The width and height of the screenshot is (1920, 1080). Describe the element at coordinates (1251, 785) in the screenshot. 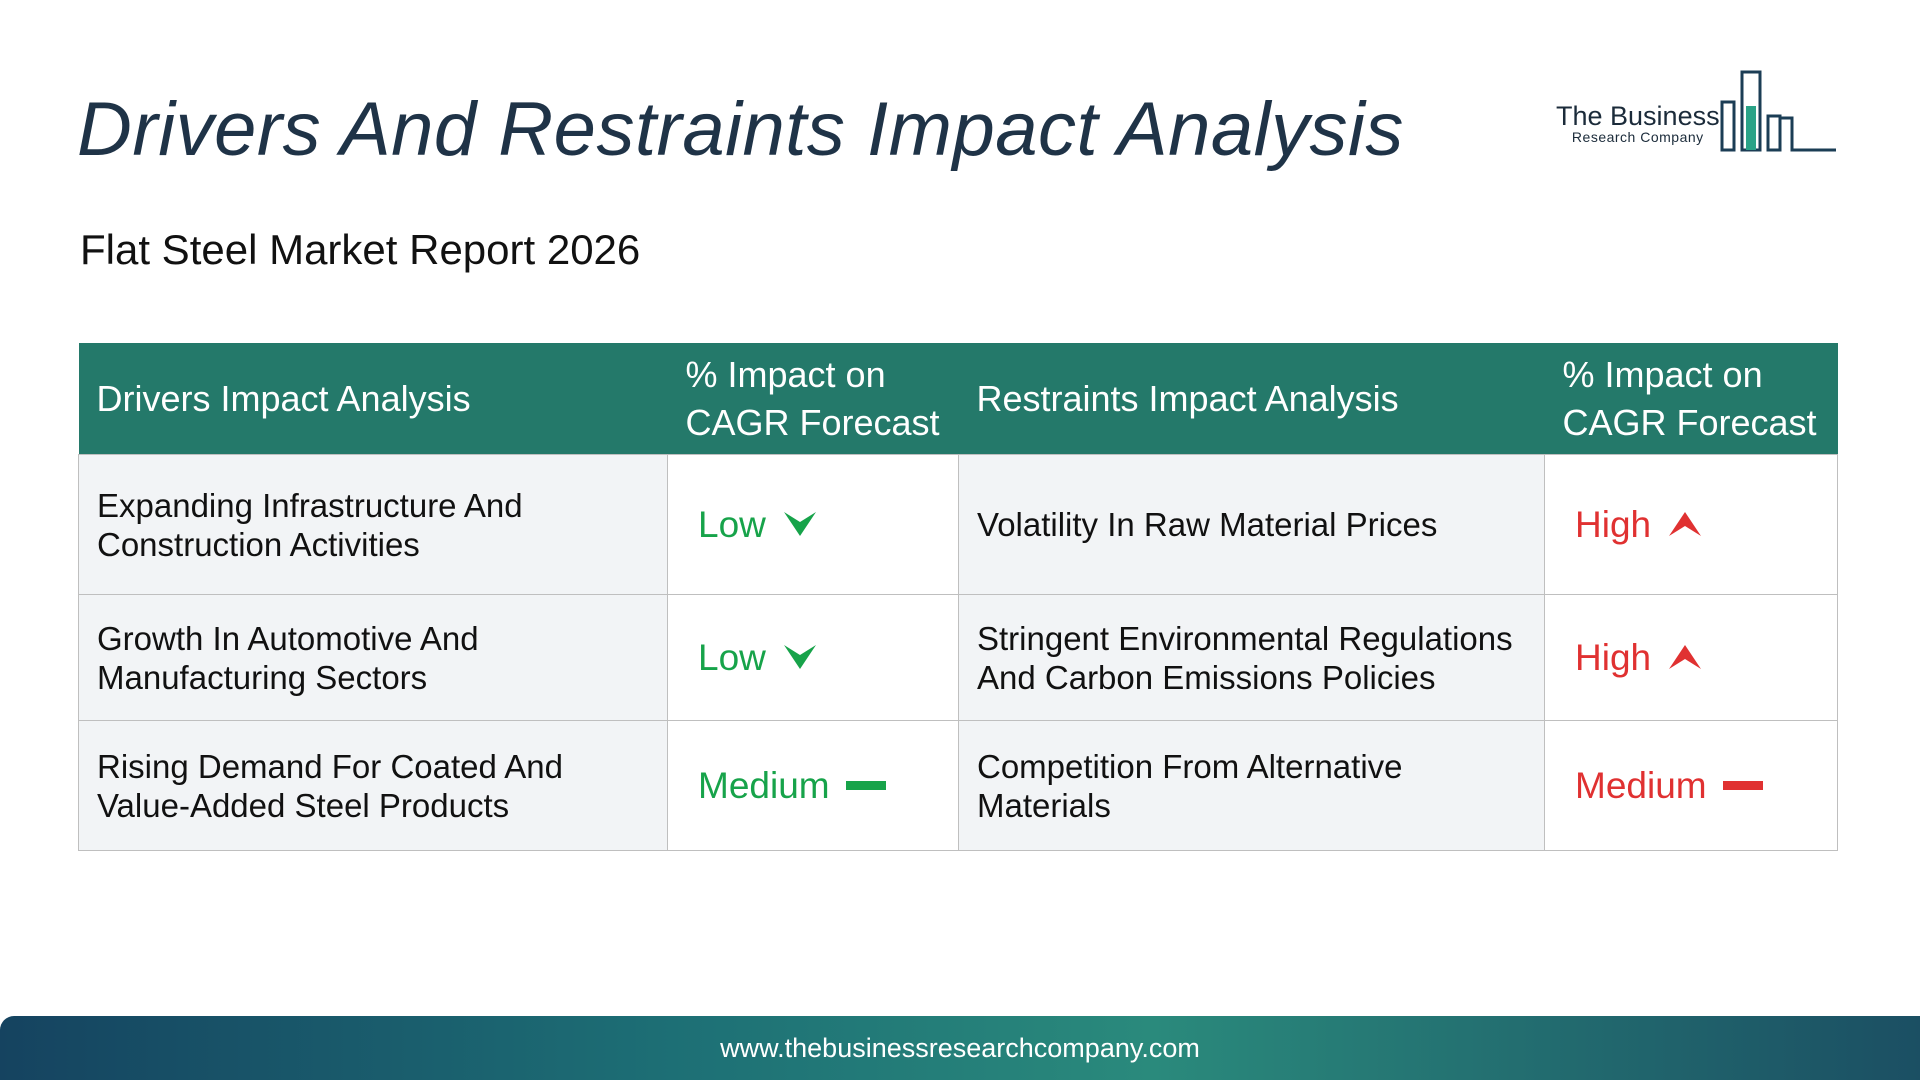

I see `restraint-cell: Competition From Alternative Materials` at that location.